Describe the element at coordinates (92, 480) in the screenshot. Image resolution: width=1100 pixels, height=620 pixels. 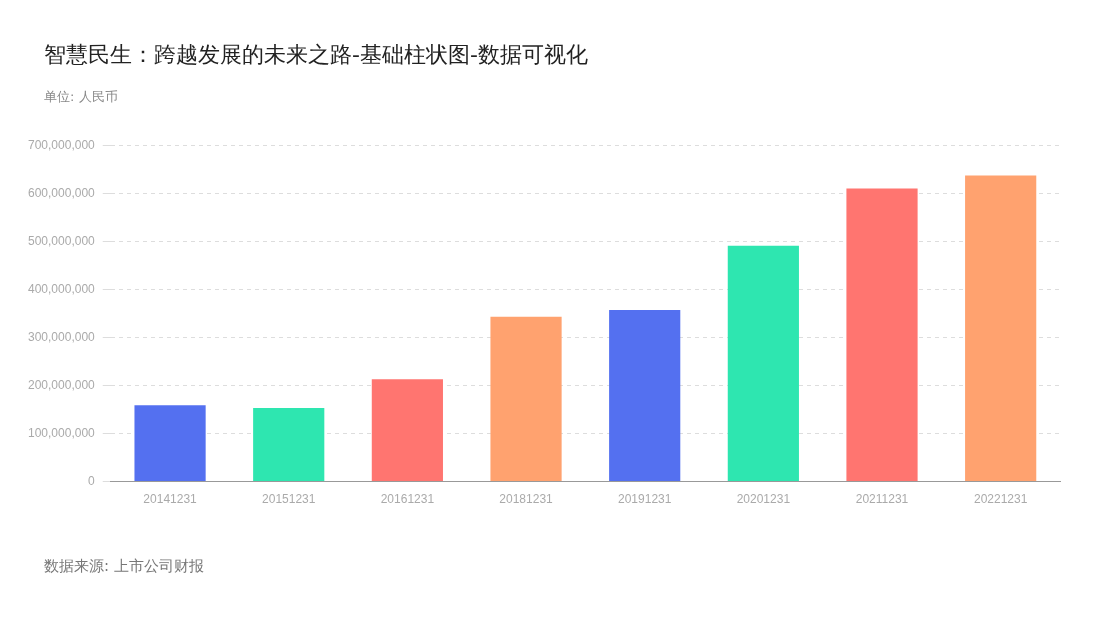
I see `y-tick-label: 0` at that location.